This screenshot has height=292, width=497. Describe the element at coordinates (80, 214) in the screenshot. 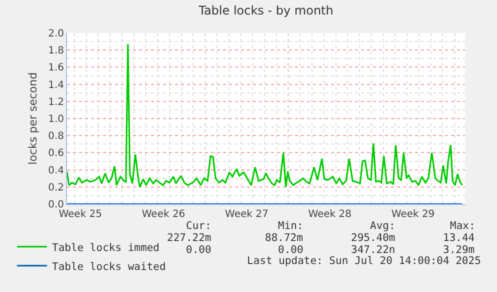

I see `x-tick-label: Week 25` at that location.